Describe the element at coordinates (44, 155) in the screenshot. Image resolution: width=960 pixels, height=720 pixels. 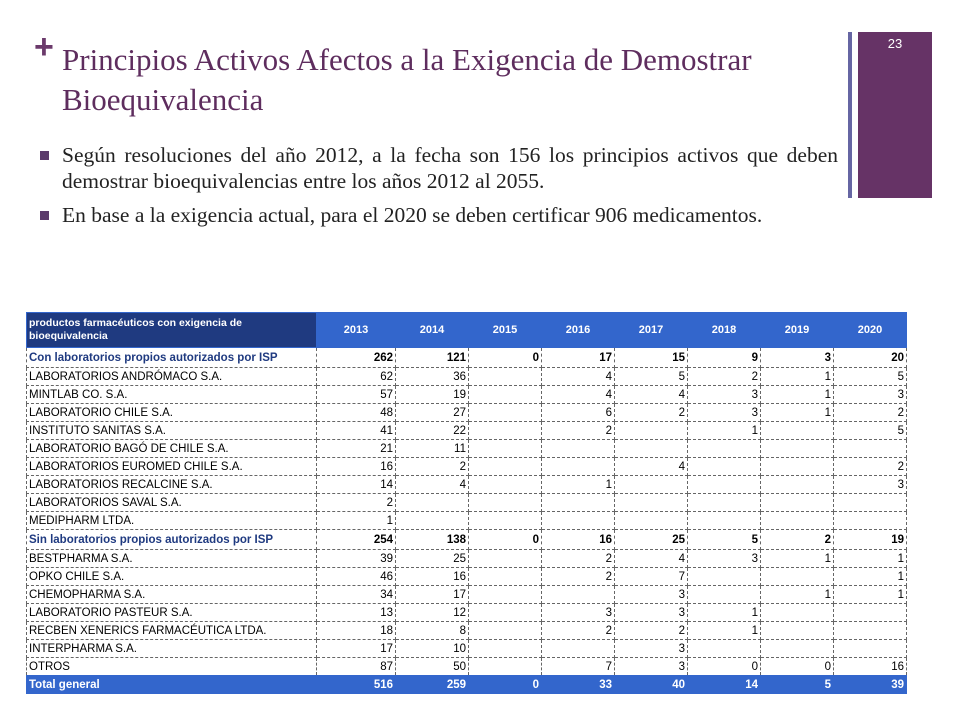
I see `square-bullet-icon` at that location.